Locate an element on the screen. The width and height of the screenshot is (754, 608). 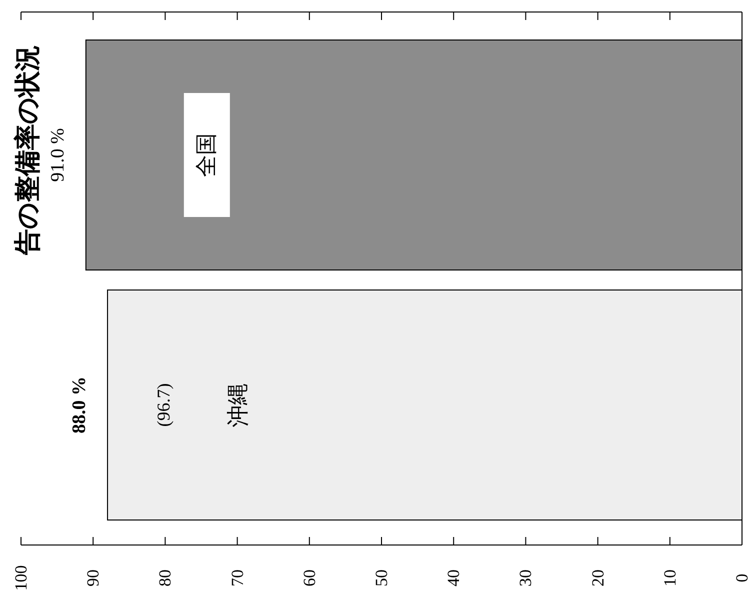
annotation: (96.7) is located at coordinates (164, 405).